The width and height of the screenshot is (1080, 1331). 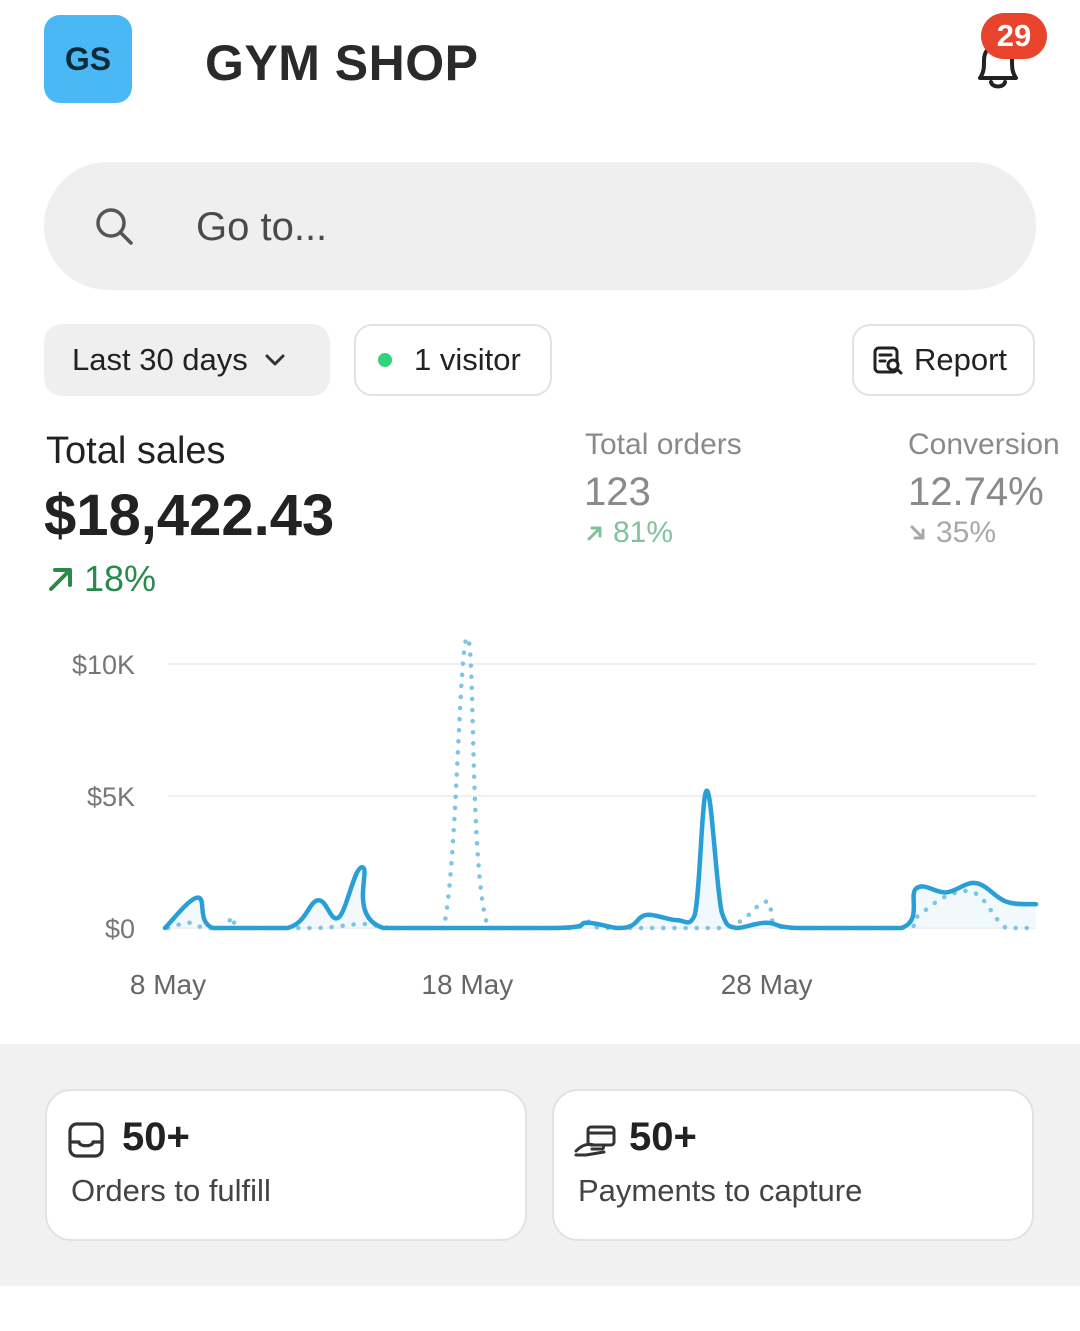 I want to click on search-bar, so click(x=540, y=226).